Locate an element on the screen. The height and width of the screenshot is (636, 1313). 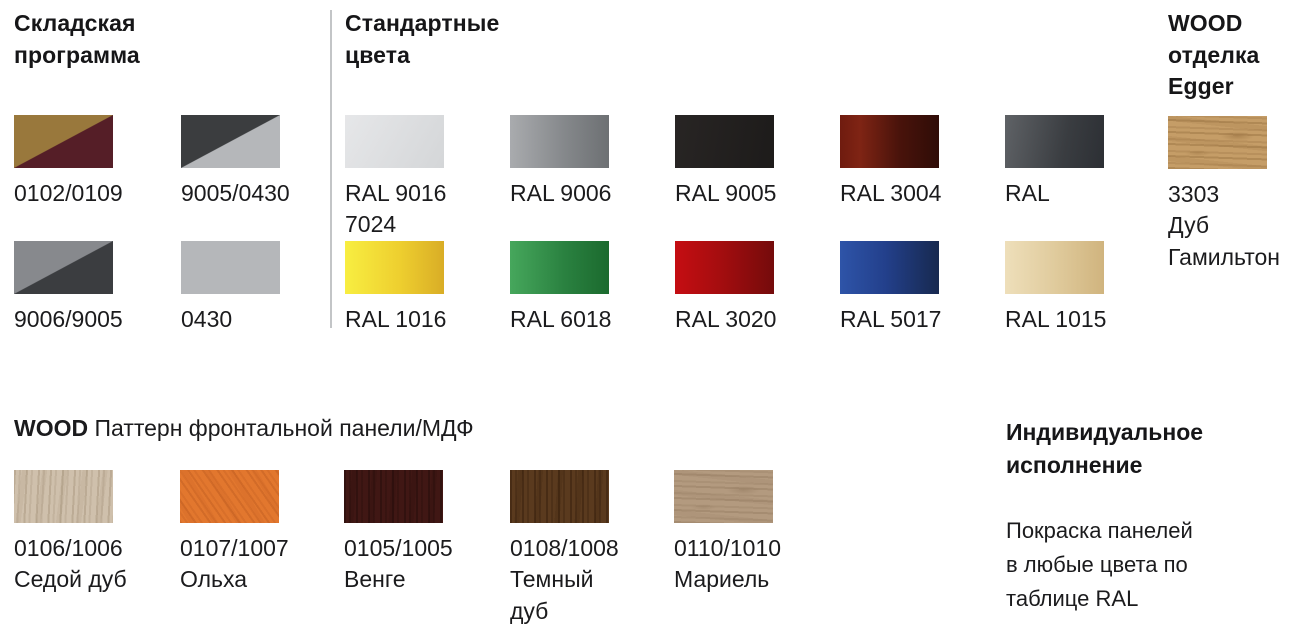
swatch-cell-9005-0430: 9005/0430 is located at coordinates (258, 162).